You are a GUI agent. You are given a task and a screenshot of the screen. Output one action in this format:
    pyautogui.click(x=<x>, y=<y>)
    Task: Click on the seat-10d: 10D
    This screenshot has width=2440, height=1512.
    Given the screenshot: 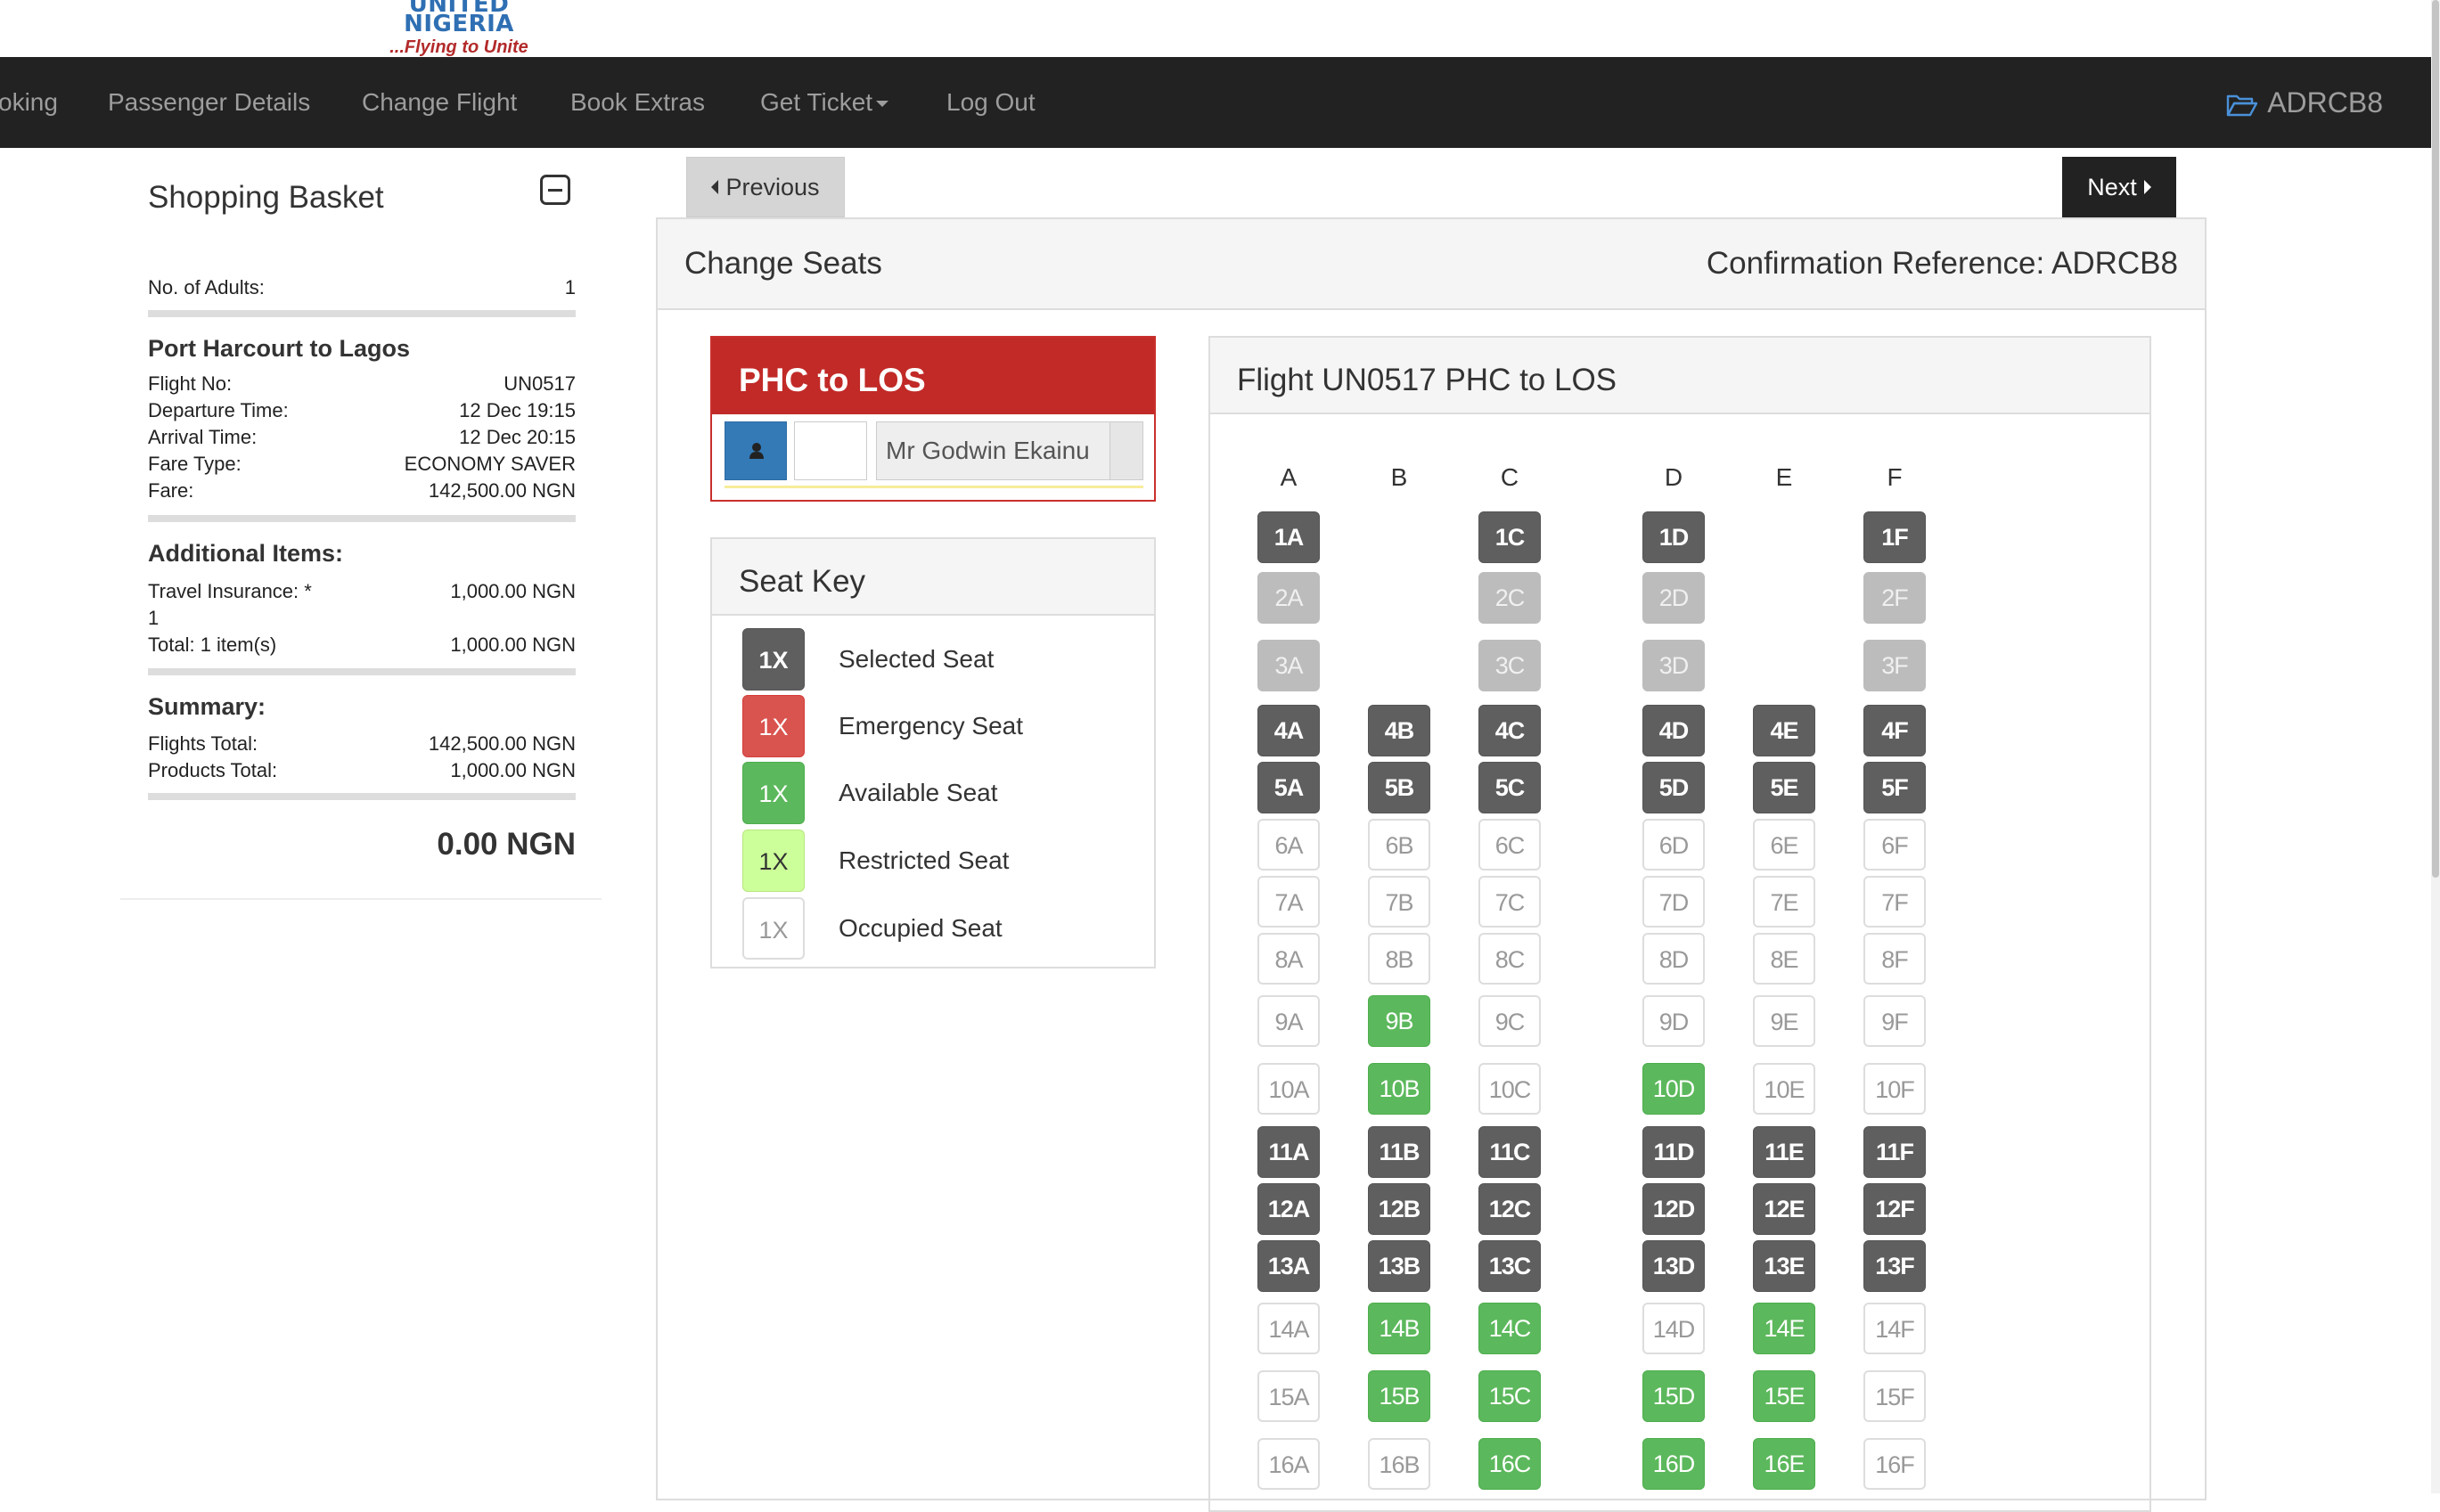 What is the action you would take?
    pyautogui.click(x=1673, y=1089)
    